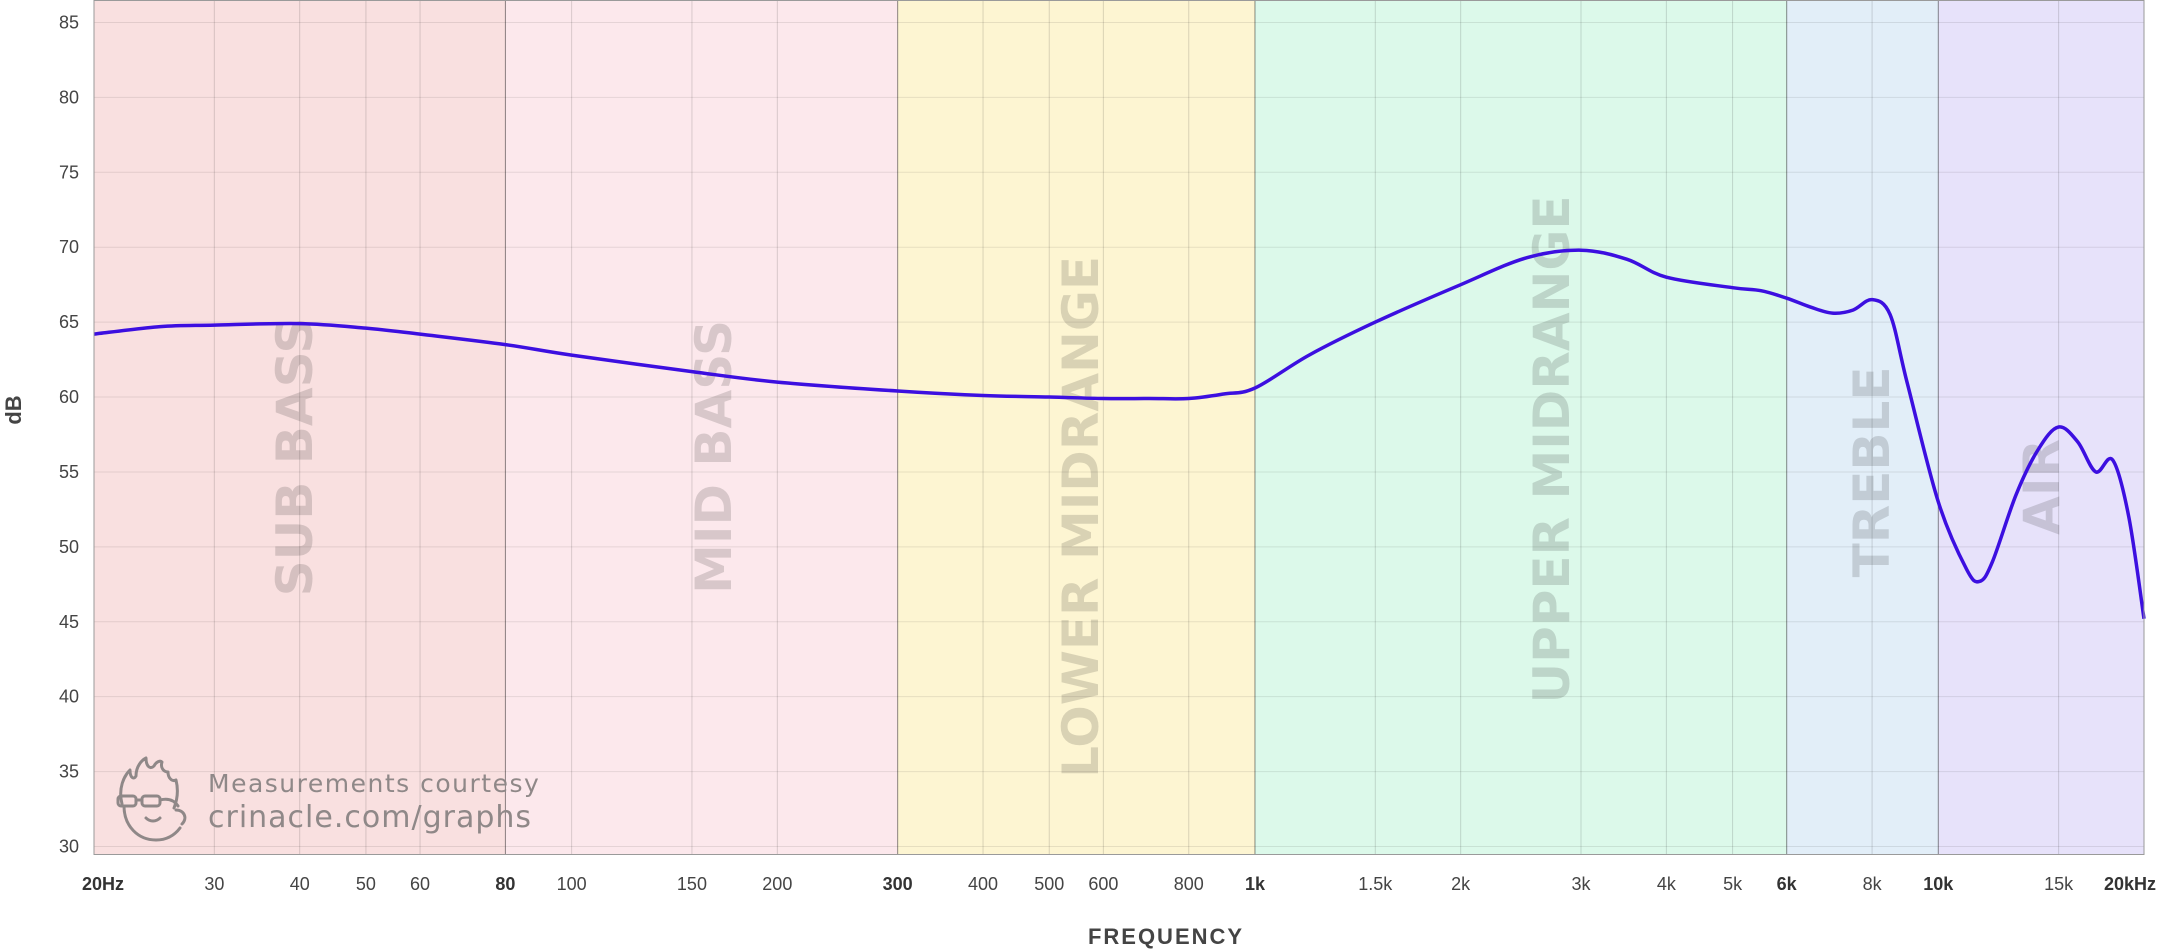 This screenshot has height=950, width=2160. Describe the element at coordinates (1938, 884) in the screenshot. I see `x-tick-label: 10k` at that location.